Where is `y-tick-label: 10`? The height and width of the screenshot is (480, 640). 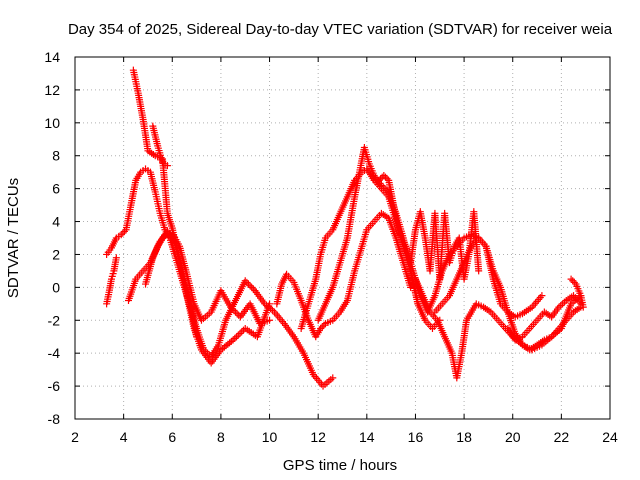 y-tick-label: 10 is located at coordinates (52, 123).